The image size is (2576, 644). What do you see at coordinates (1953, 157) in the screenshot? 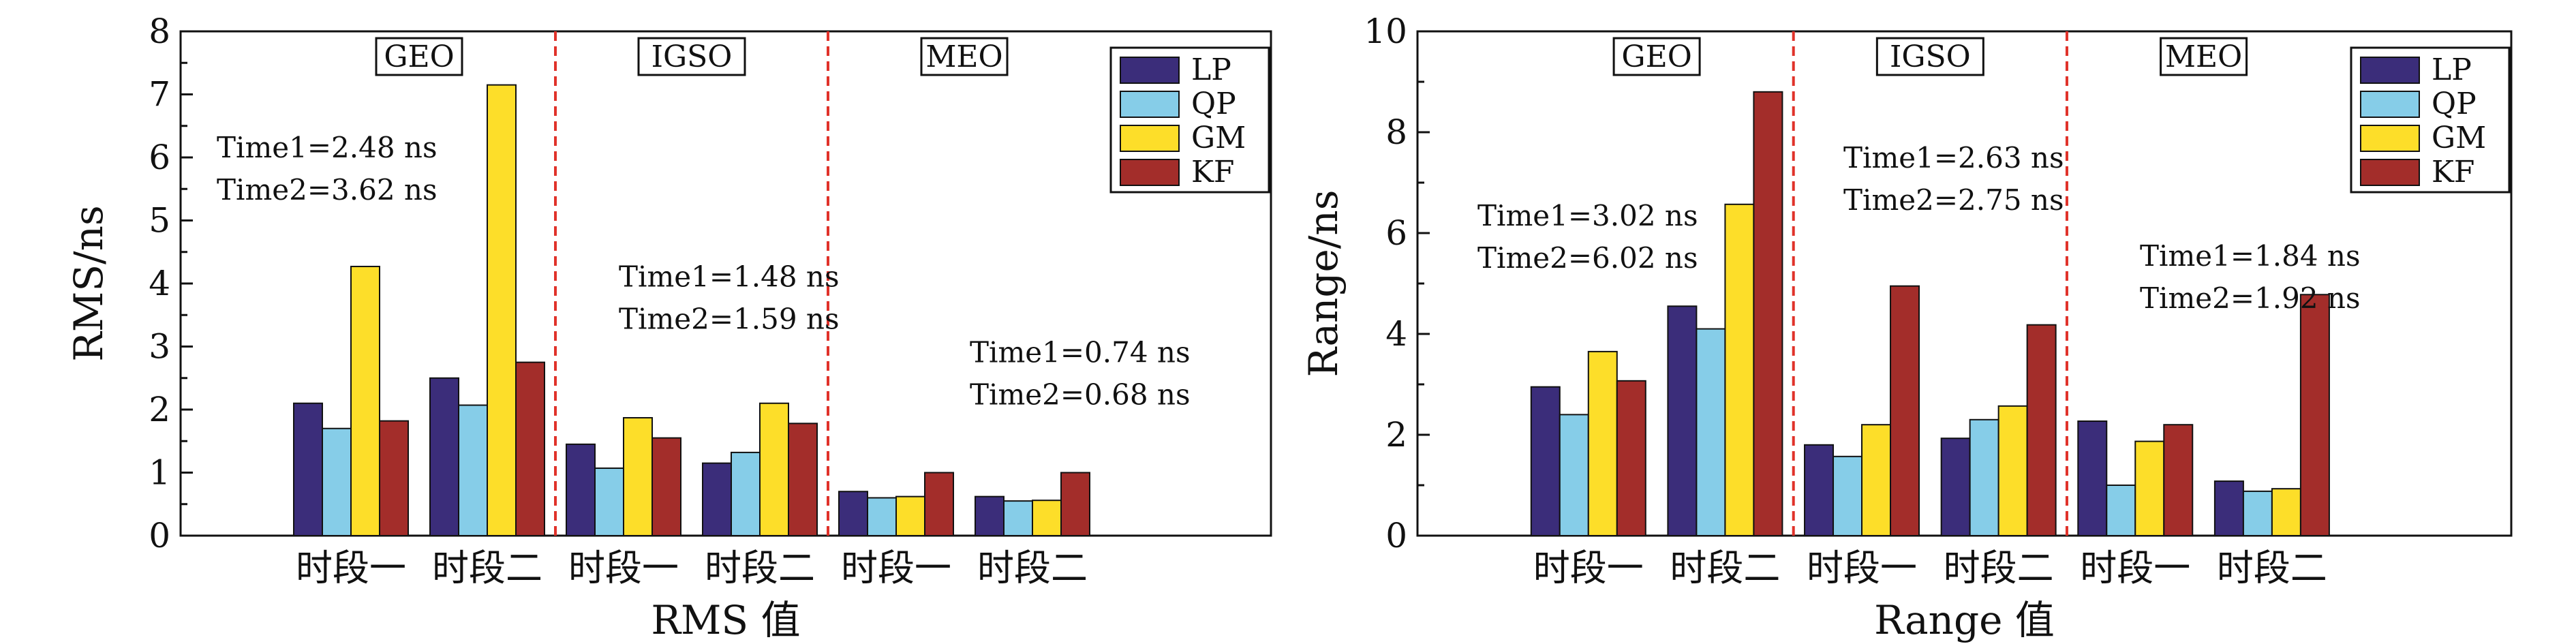
I see `annotation-text: Time1=2.63 ns` at bounding box center [1953, 157].